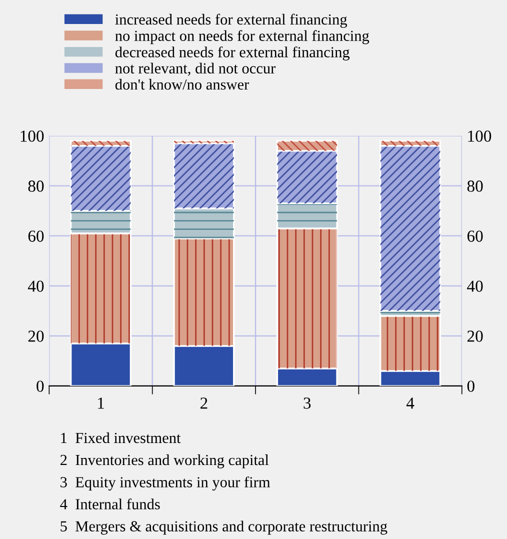 Image resolution: width=507 pixels, height=539 pixels. I want to click on text: 4 Internal funds, so click(110, 504).